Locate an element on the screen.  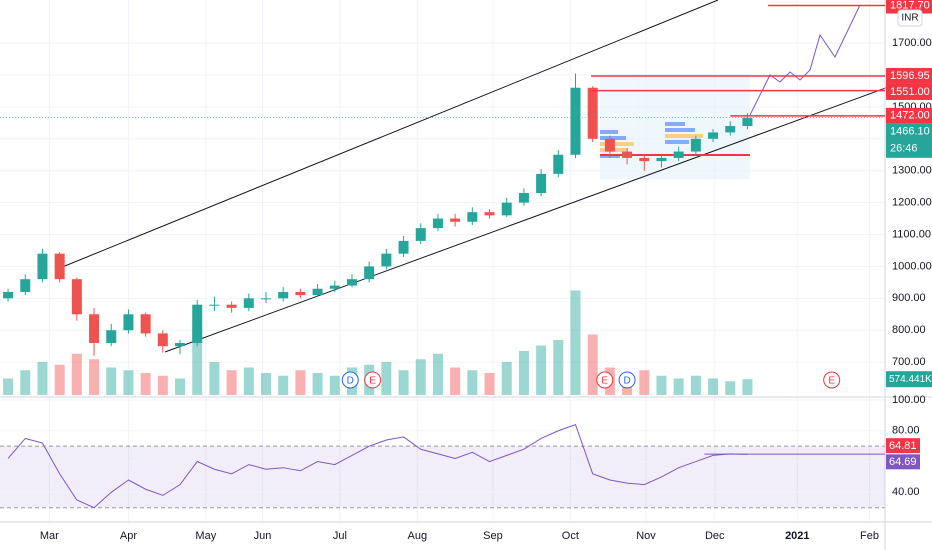
x-tick-label: Dec is located at coordinates (715, 536).